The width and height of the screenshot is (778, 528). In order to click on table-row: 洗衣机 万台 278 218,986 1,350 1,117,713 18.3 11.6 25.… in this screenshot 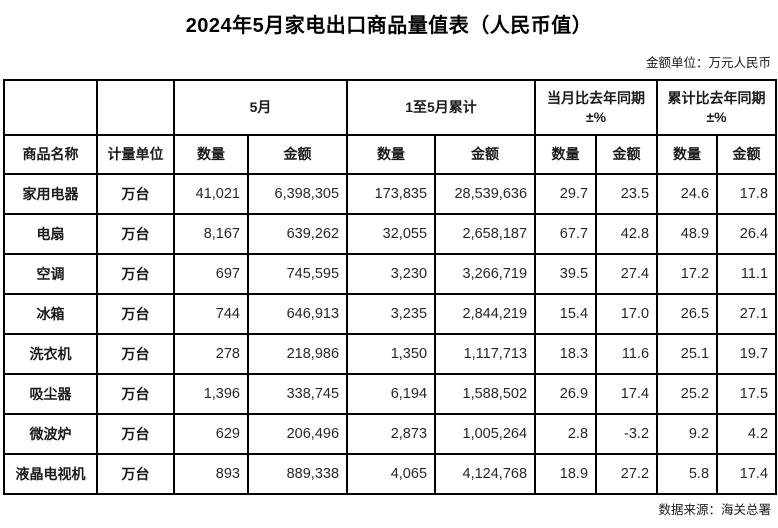, I will do `click(390, 354)`.